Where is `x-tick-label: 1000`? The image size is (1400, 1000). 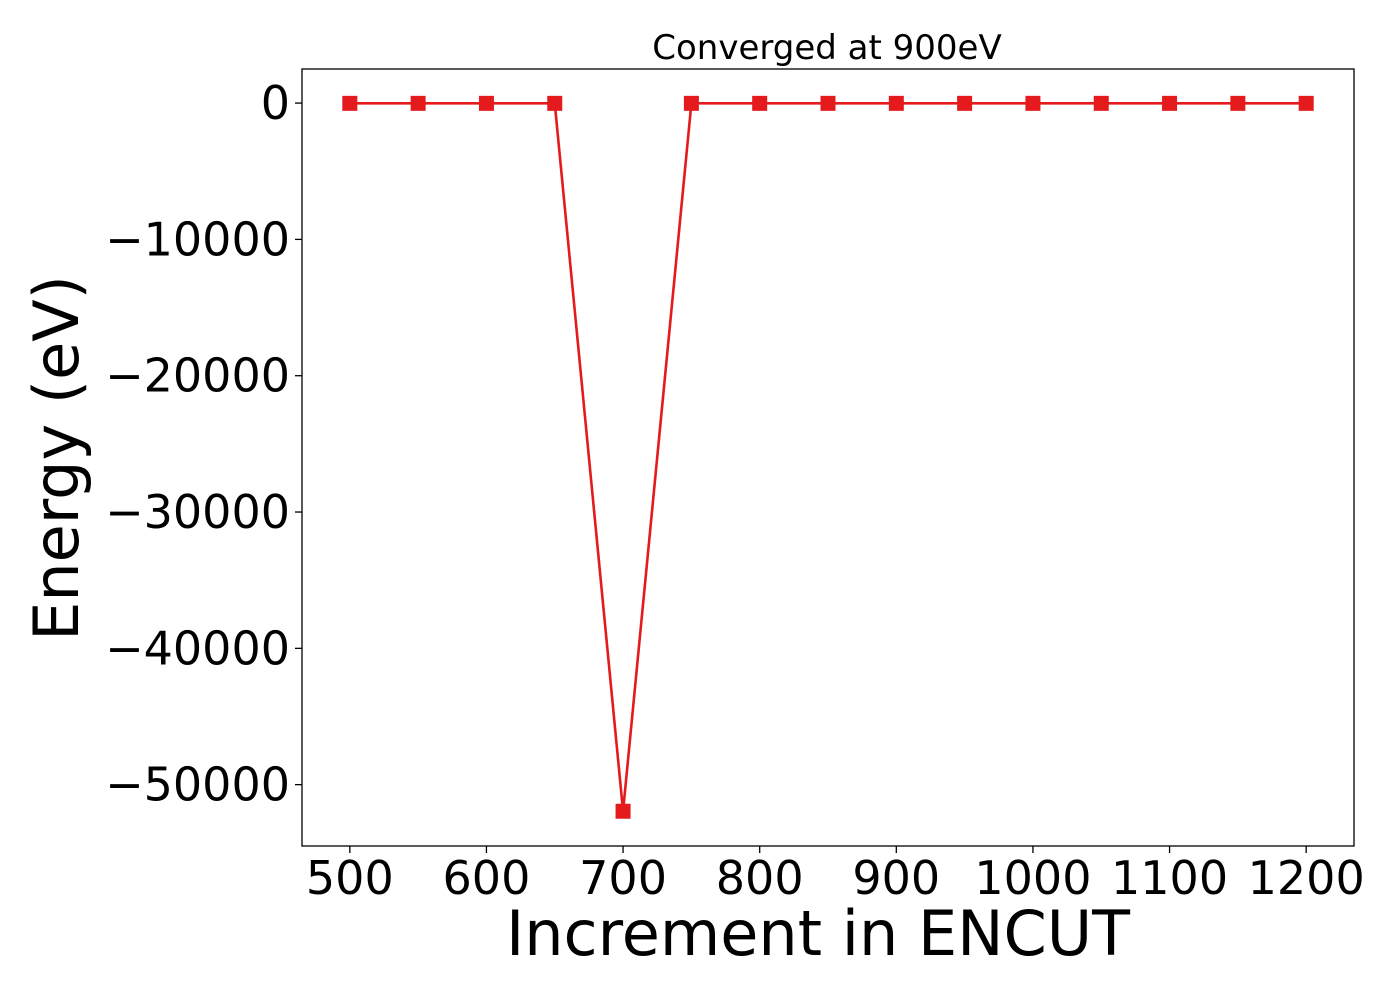 x-tick-label: 1000 is located at coordinates (1032, 878).